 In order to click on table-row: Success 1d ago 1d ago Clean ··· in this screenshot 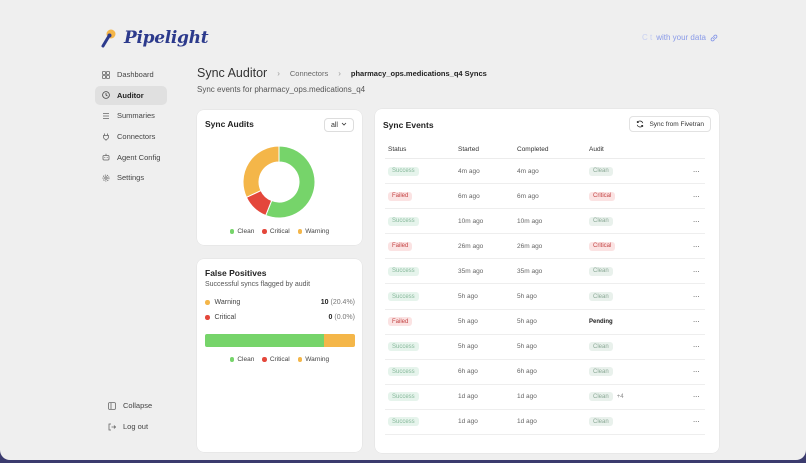, I will do `click(545, 423)`.